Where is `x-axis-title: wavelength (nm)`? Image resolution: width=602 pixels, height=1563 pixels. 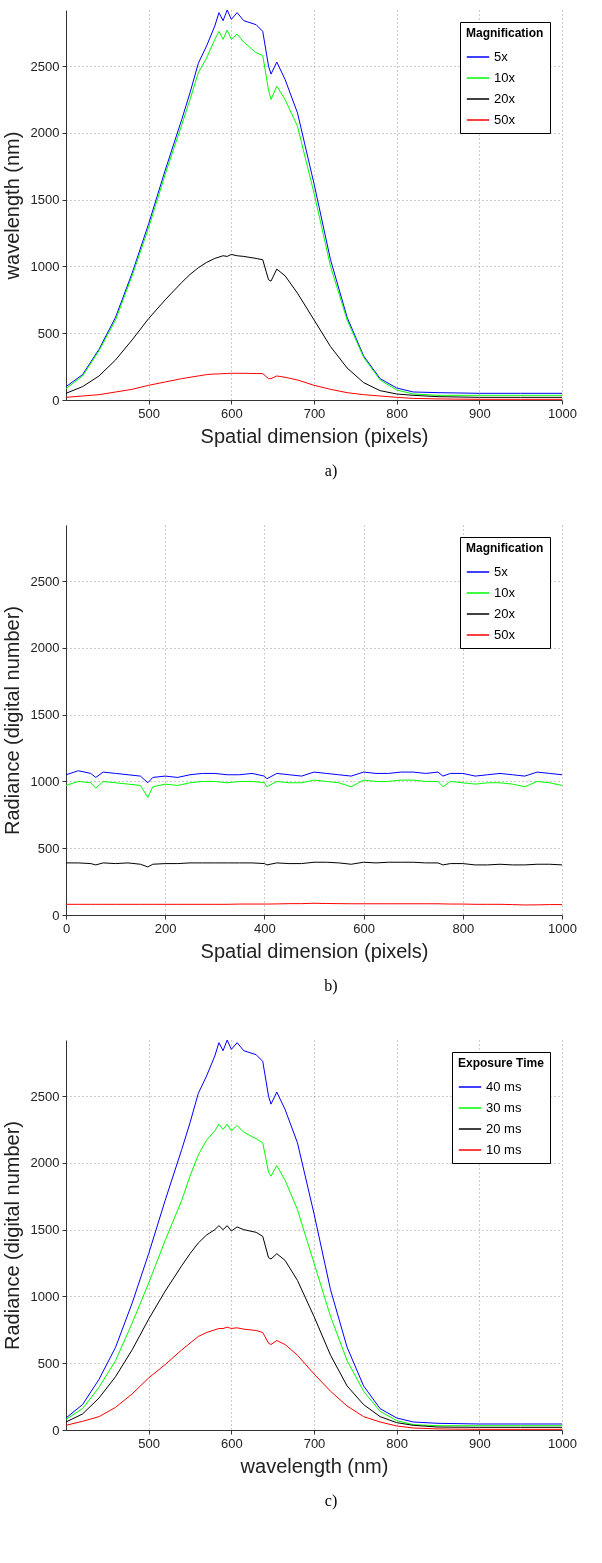
x-axis-title: wavelength (nm) is located at coordinates (314, 1465).